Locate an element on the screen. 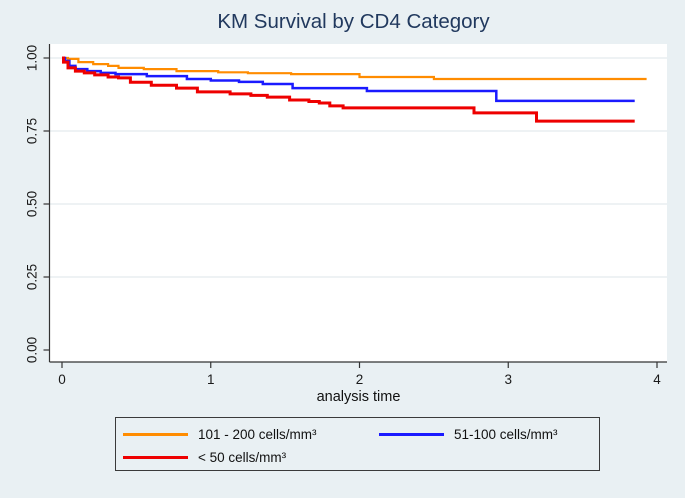 The width and height of the screenshot is (685, 498). x-axis-label: analysis time is located at coordinates (358, 397).